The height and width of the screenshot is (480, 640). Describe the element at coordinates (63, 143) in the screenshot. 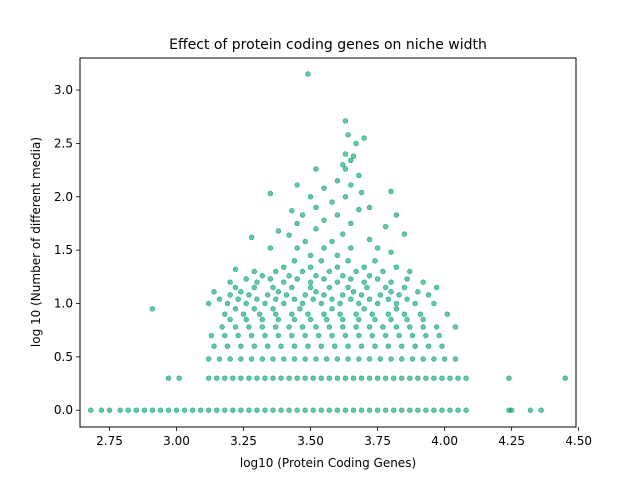

I see `y-tick-label: 2.5` at that location.